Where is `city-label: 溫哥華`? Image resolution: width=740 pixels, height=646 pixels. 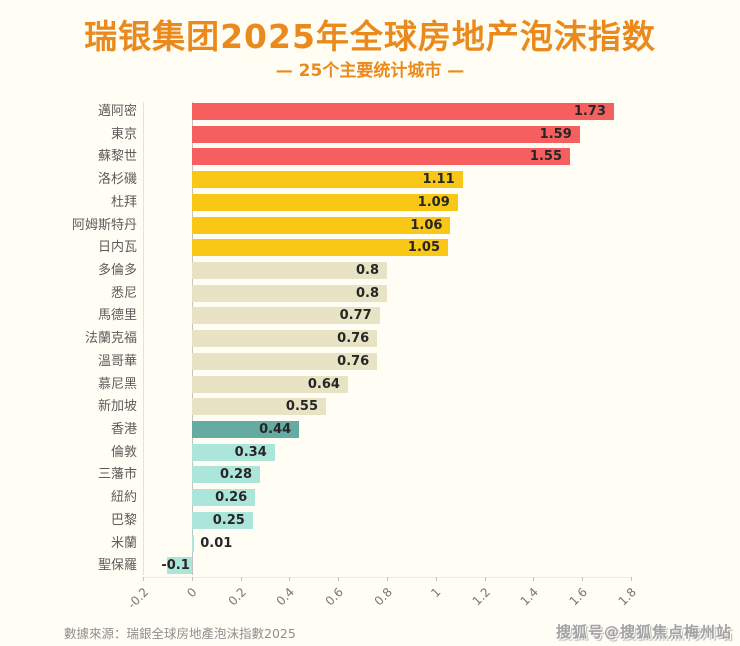
city-label: 溫哥華 is located at coordinates (117, 361).